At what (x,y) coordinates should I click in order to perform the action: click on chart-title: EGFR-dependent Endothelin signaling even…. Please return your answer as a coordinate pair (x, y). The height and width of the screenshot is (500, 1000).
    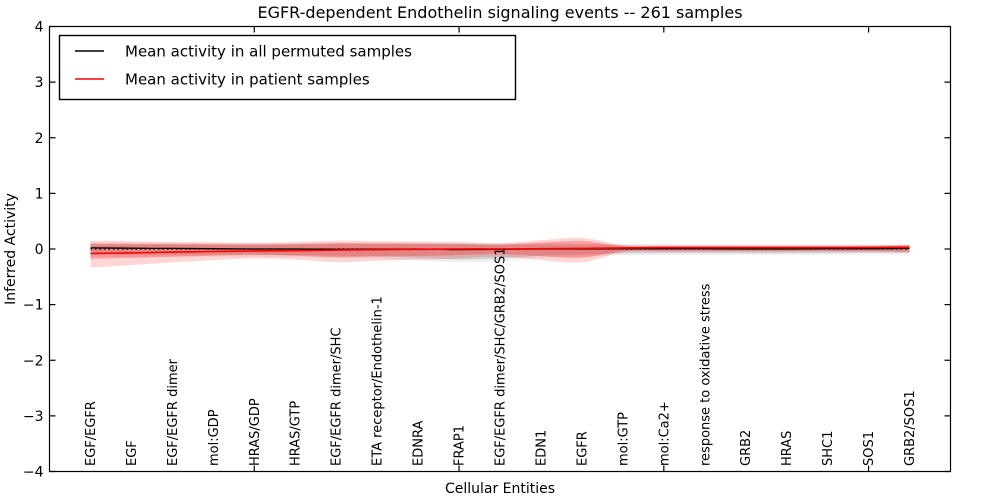
    Looking at the image, I should click on (499, 12).